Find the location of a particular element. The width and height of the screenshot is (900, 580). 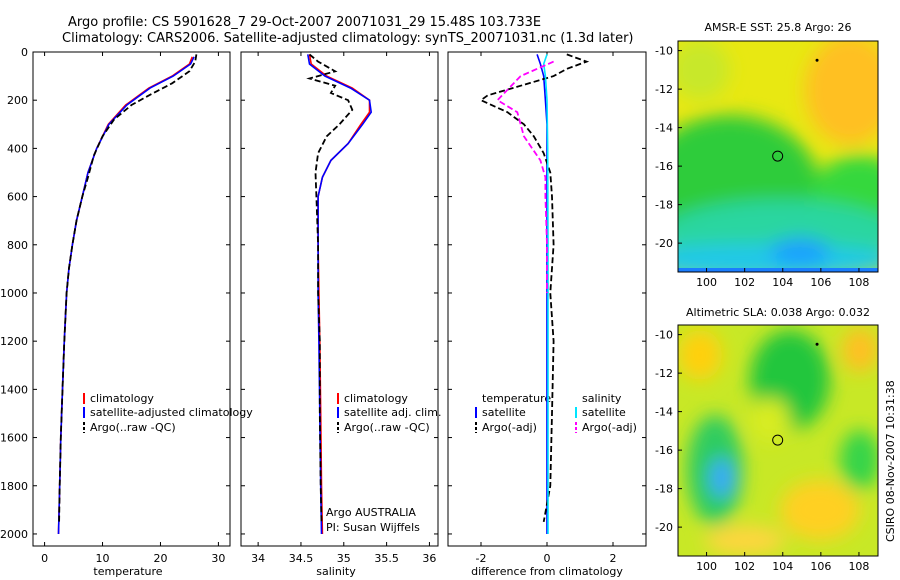

sal-legend-satellite: satellite adj. clim. is located at coordinates (392, 412).